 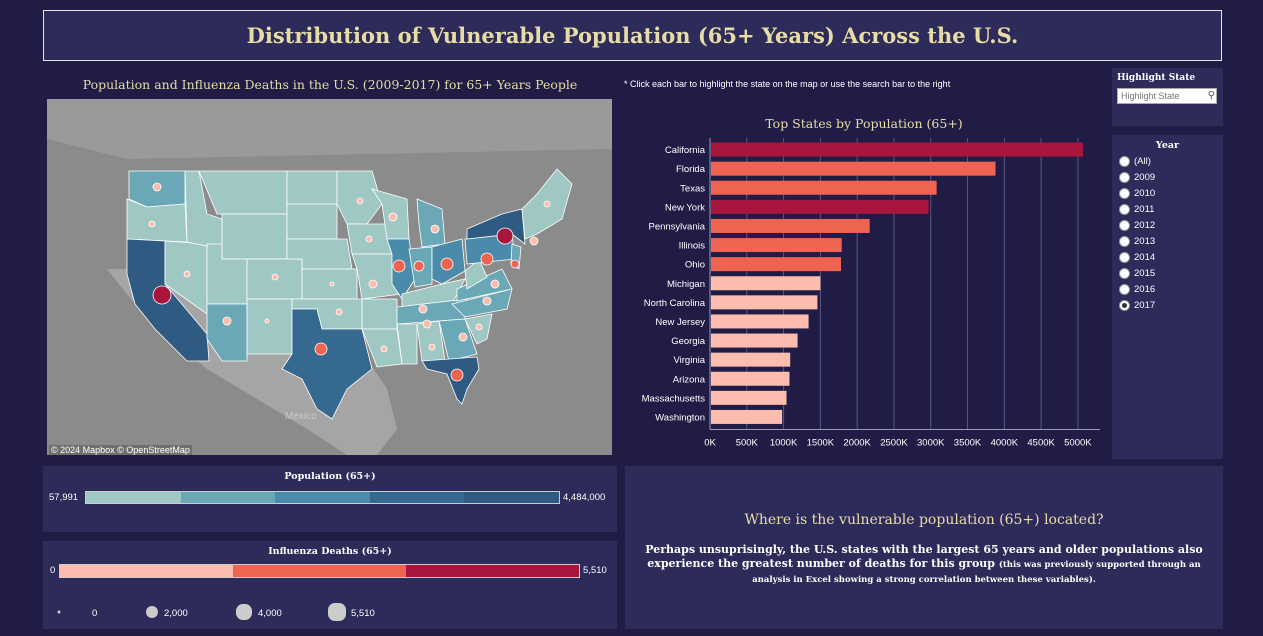 What do you see at coordinates (312, 187) in the screenshot?
I see `state-north-dakota` at bounding box center [312, 187].